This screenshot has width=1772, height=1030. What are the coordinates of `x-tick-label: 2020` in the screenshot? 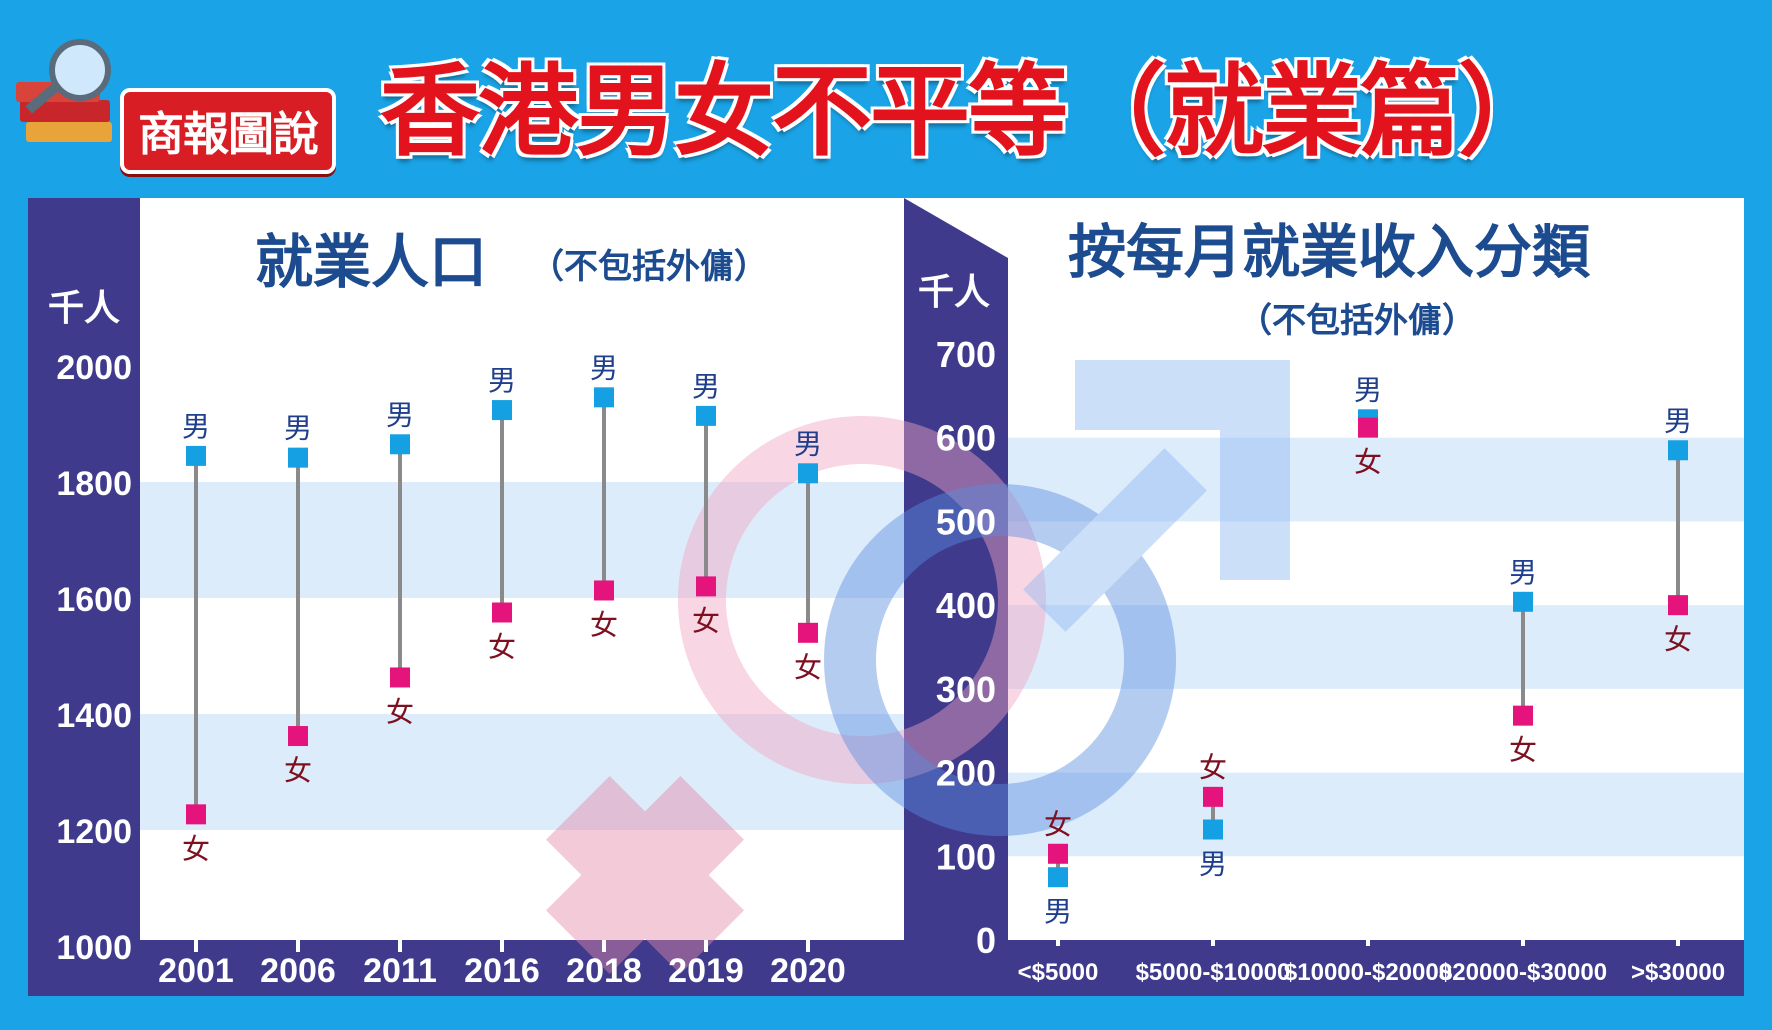 It's located at (808, 971).